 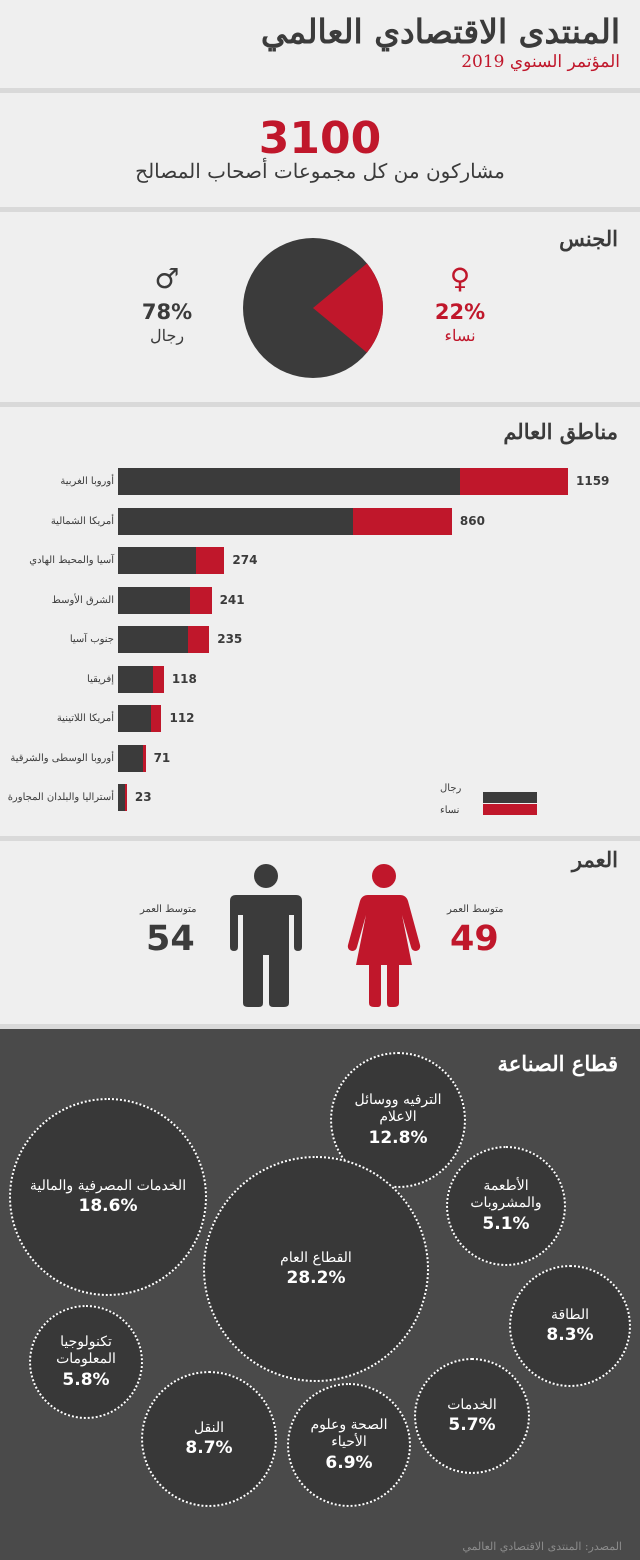 I want to click on bar-total-value: 274, so click(x=245, y=560).